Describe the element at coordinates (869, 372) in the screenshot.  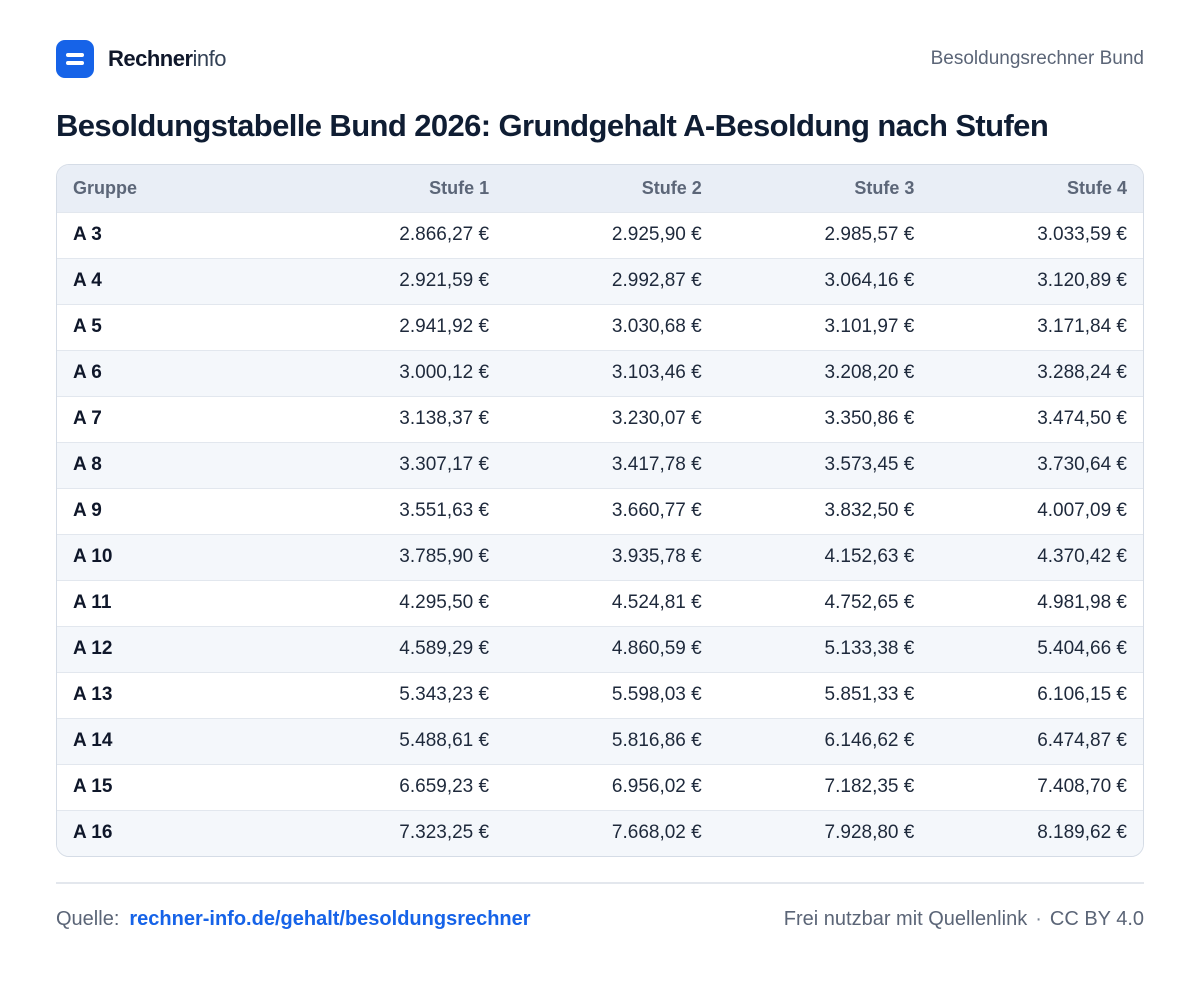
I see `cell-stufe-3: 3.208,20 €` at that location.